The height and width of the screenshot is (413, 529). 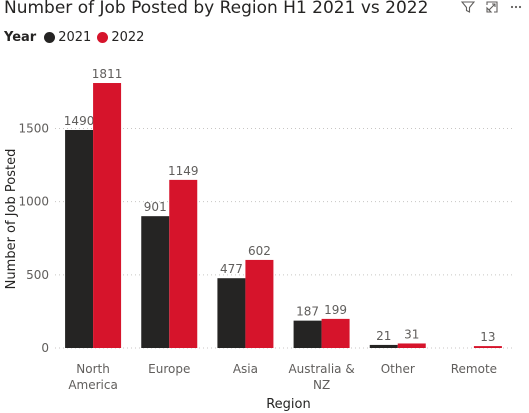 What do you see at coordinates (231, 269) in the screenshot?
I see `data-label-2021: 477` at bounding box center [231, 269].